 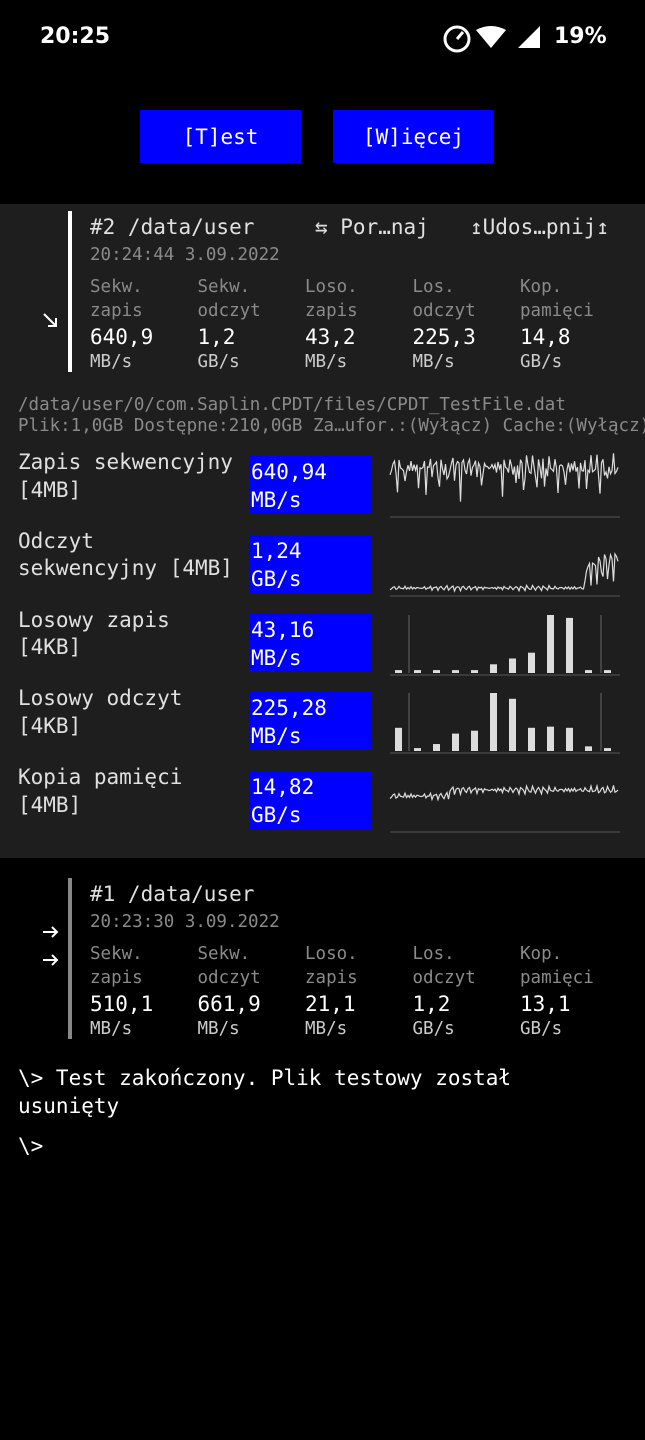 I want to click on test-value: 14,82, so click(x=283, y=787).